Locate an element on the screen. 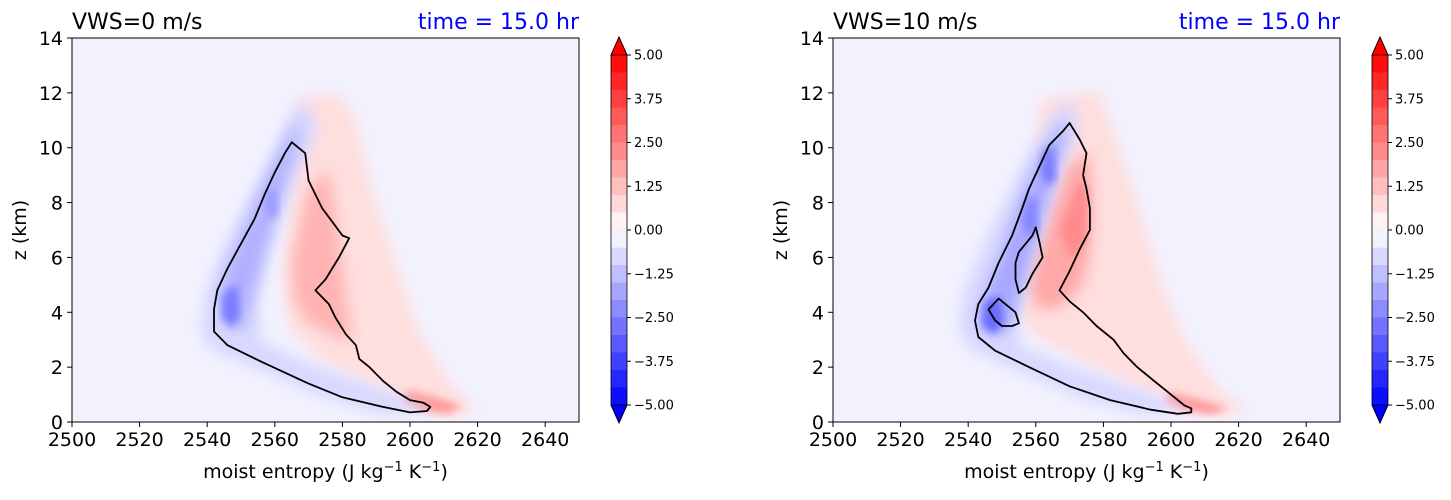 This screenshot has height=500, width=1451. x-tick-label: 2500 is located at coordinates (833, 440).